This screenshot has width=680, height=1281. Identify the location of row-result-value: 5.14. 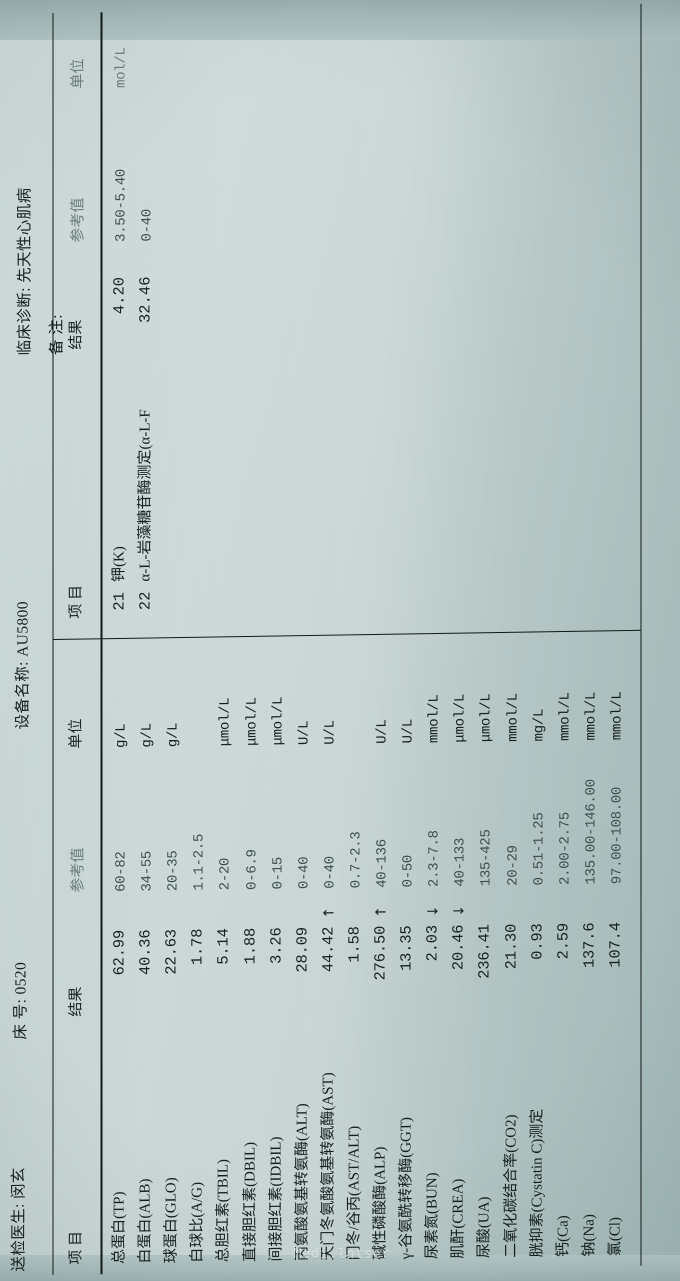
(223, 946).